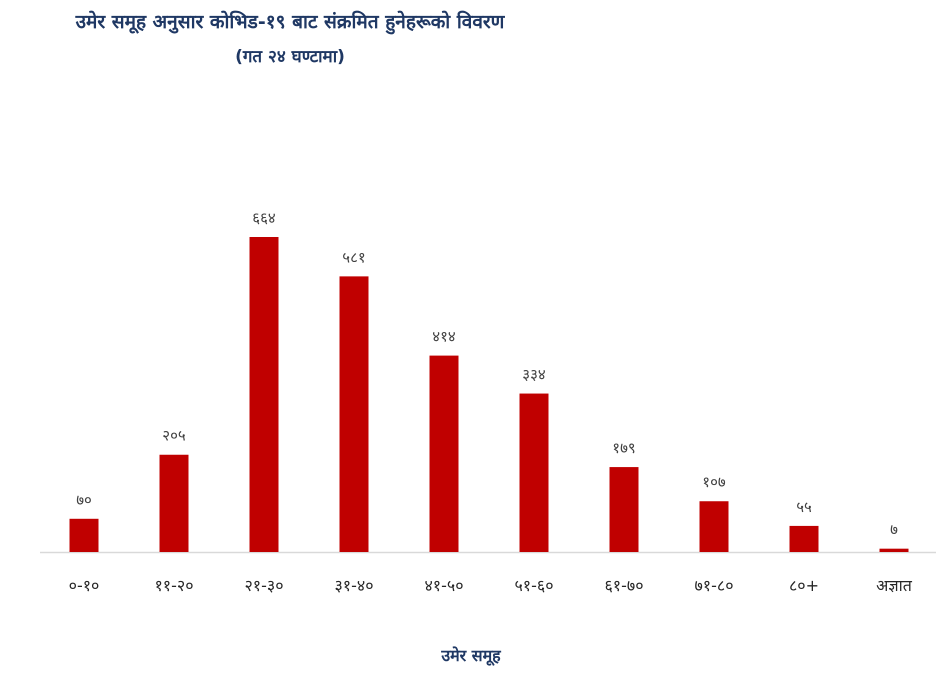 The height and width of the screenshot is (693, 942). What do you see at coordinates (84, 500) in the screenshot?
I see `data-label: ७०` at bounding box center [84, 500].